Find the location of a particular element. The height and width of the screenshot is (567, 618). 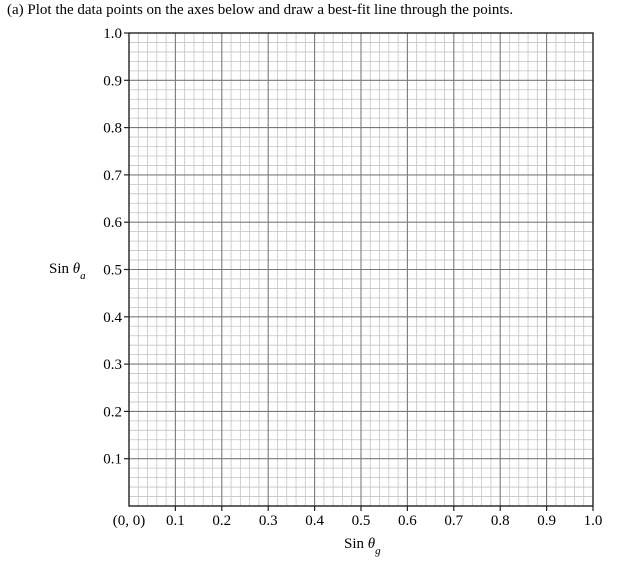

y-axis-label: Sin θa is located at coordinates (67, 271).